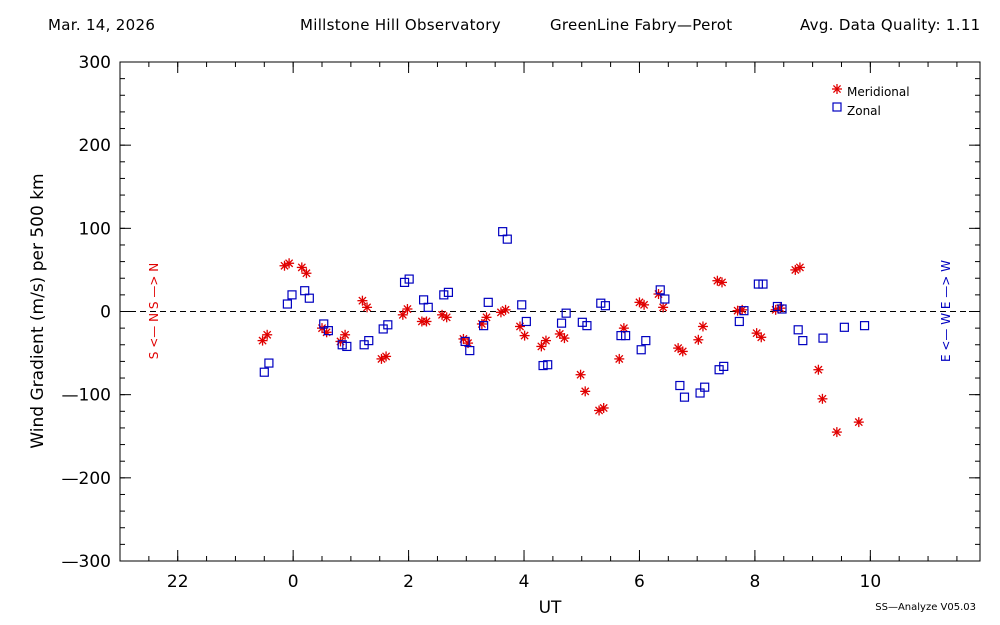 This screenshot has height=625, width=1000. What do you see at coordinates (890, 25) in the screenshot?
I see `header-quality: Avg. Data Quality: 1.11` at bounding box center [890, 25].